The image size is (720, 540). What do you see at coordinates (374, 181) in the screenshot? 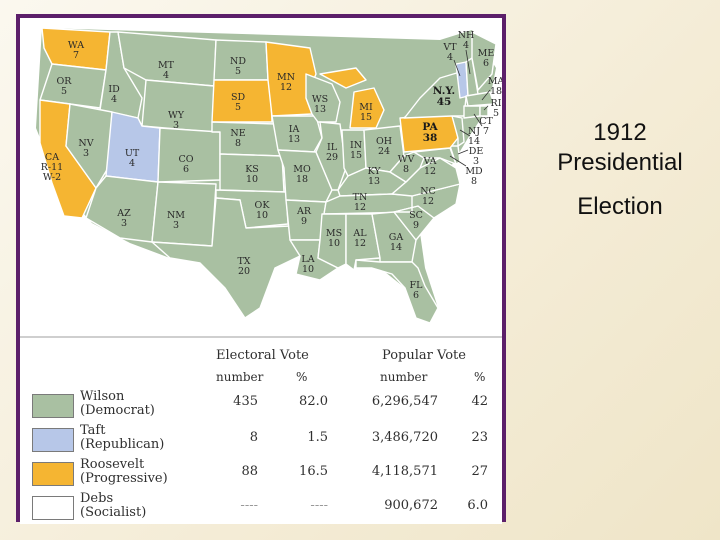
I see `label-ky-votes: 13` at bounding box center [374, 181].